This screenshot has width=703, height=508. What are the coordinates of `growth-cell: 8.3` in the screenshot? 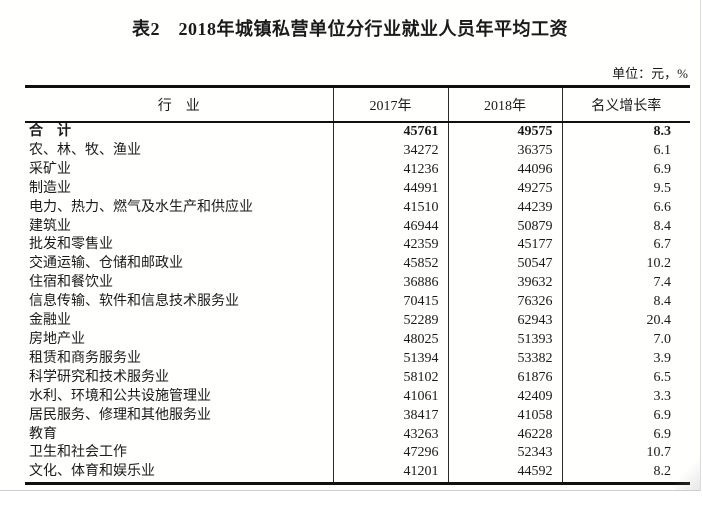 It's located at (625, 132).